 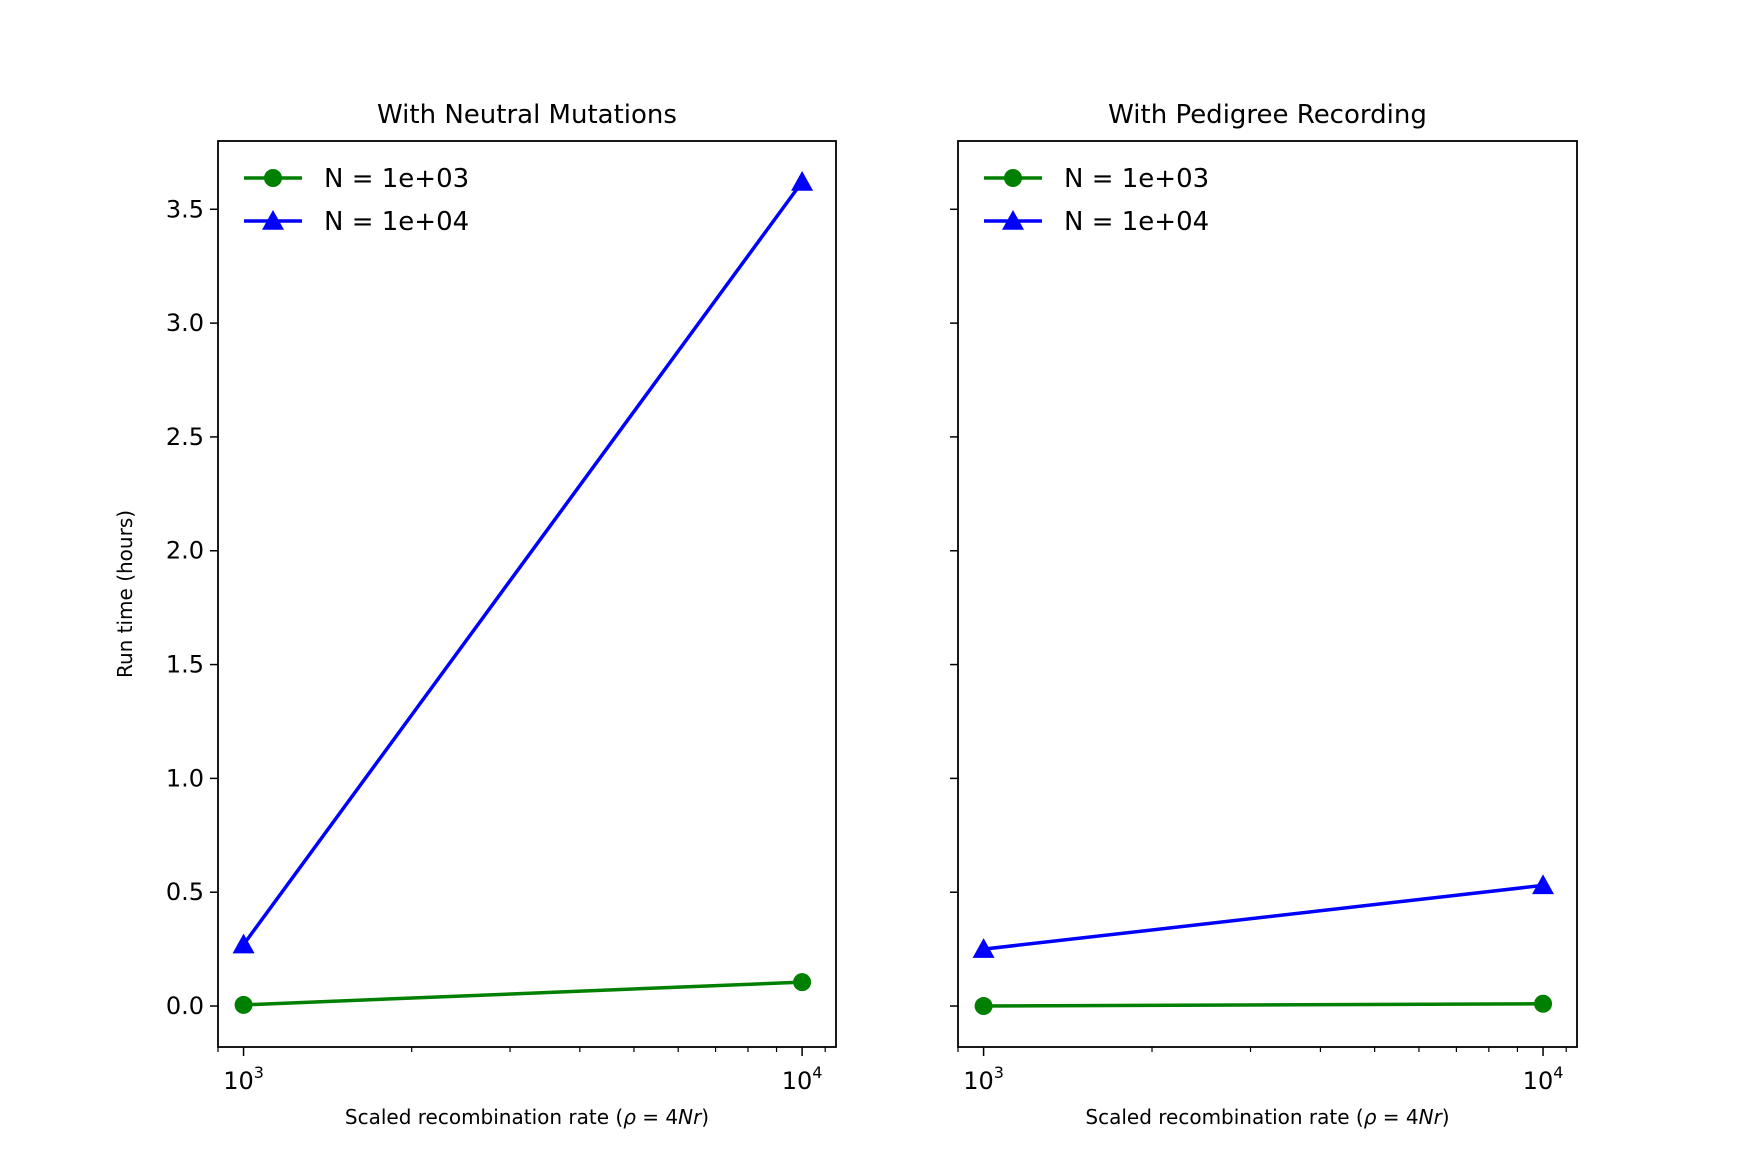 I want to click on y-tick-label: 1.0, so click(x=185, y=778).